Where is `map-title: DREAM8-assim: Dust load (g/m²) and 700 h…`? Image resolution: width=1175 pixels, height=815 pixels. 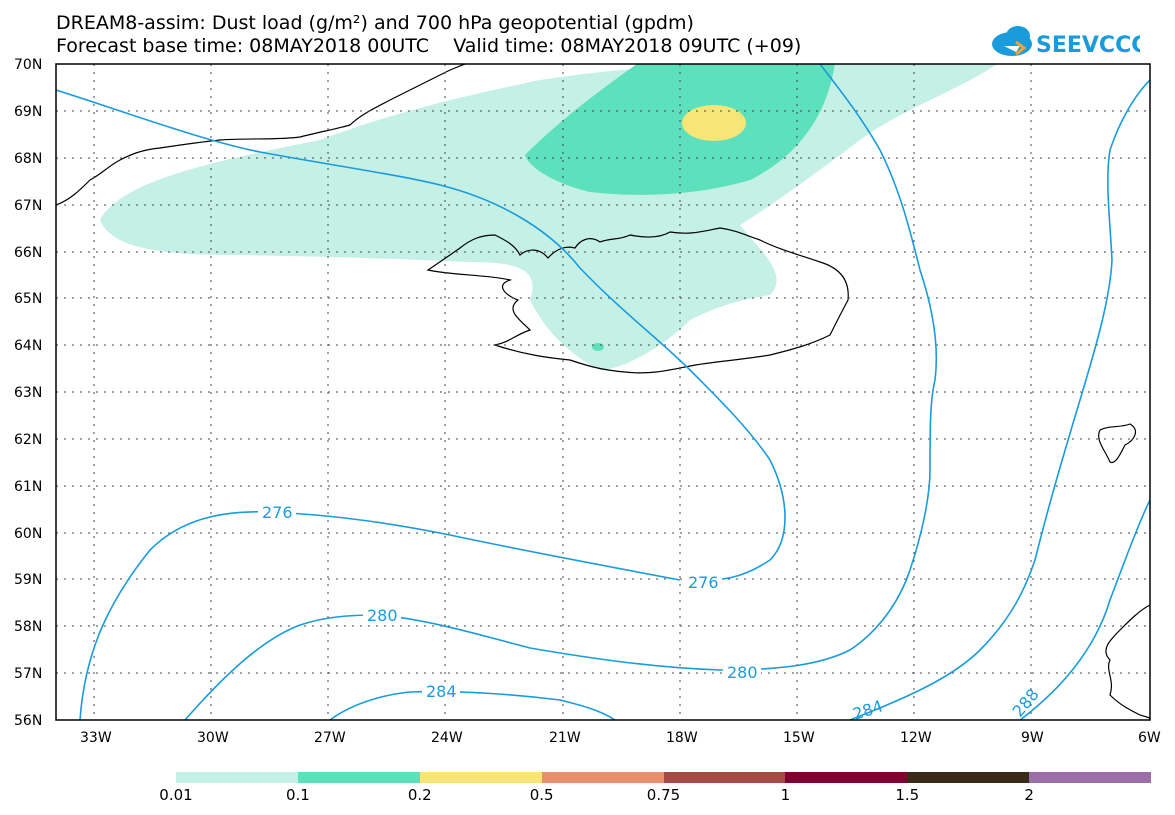 map-title: DREAM8-assim: Dust load (g/m²) and 700 h… is located at coordinates (375, 23).